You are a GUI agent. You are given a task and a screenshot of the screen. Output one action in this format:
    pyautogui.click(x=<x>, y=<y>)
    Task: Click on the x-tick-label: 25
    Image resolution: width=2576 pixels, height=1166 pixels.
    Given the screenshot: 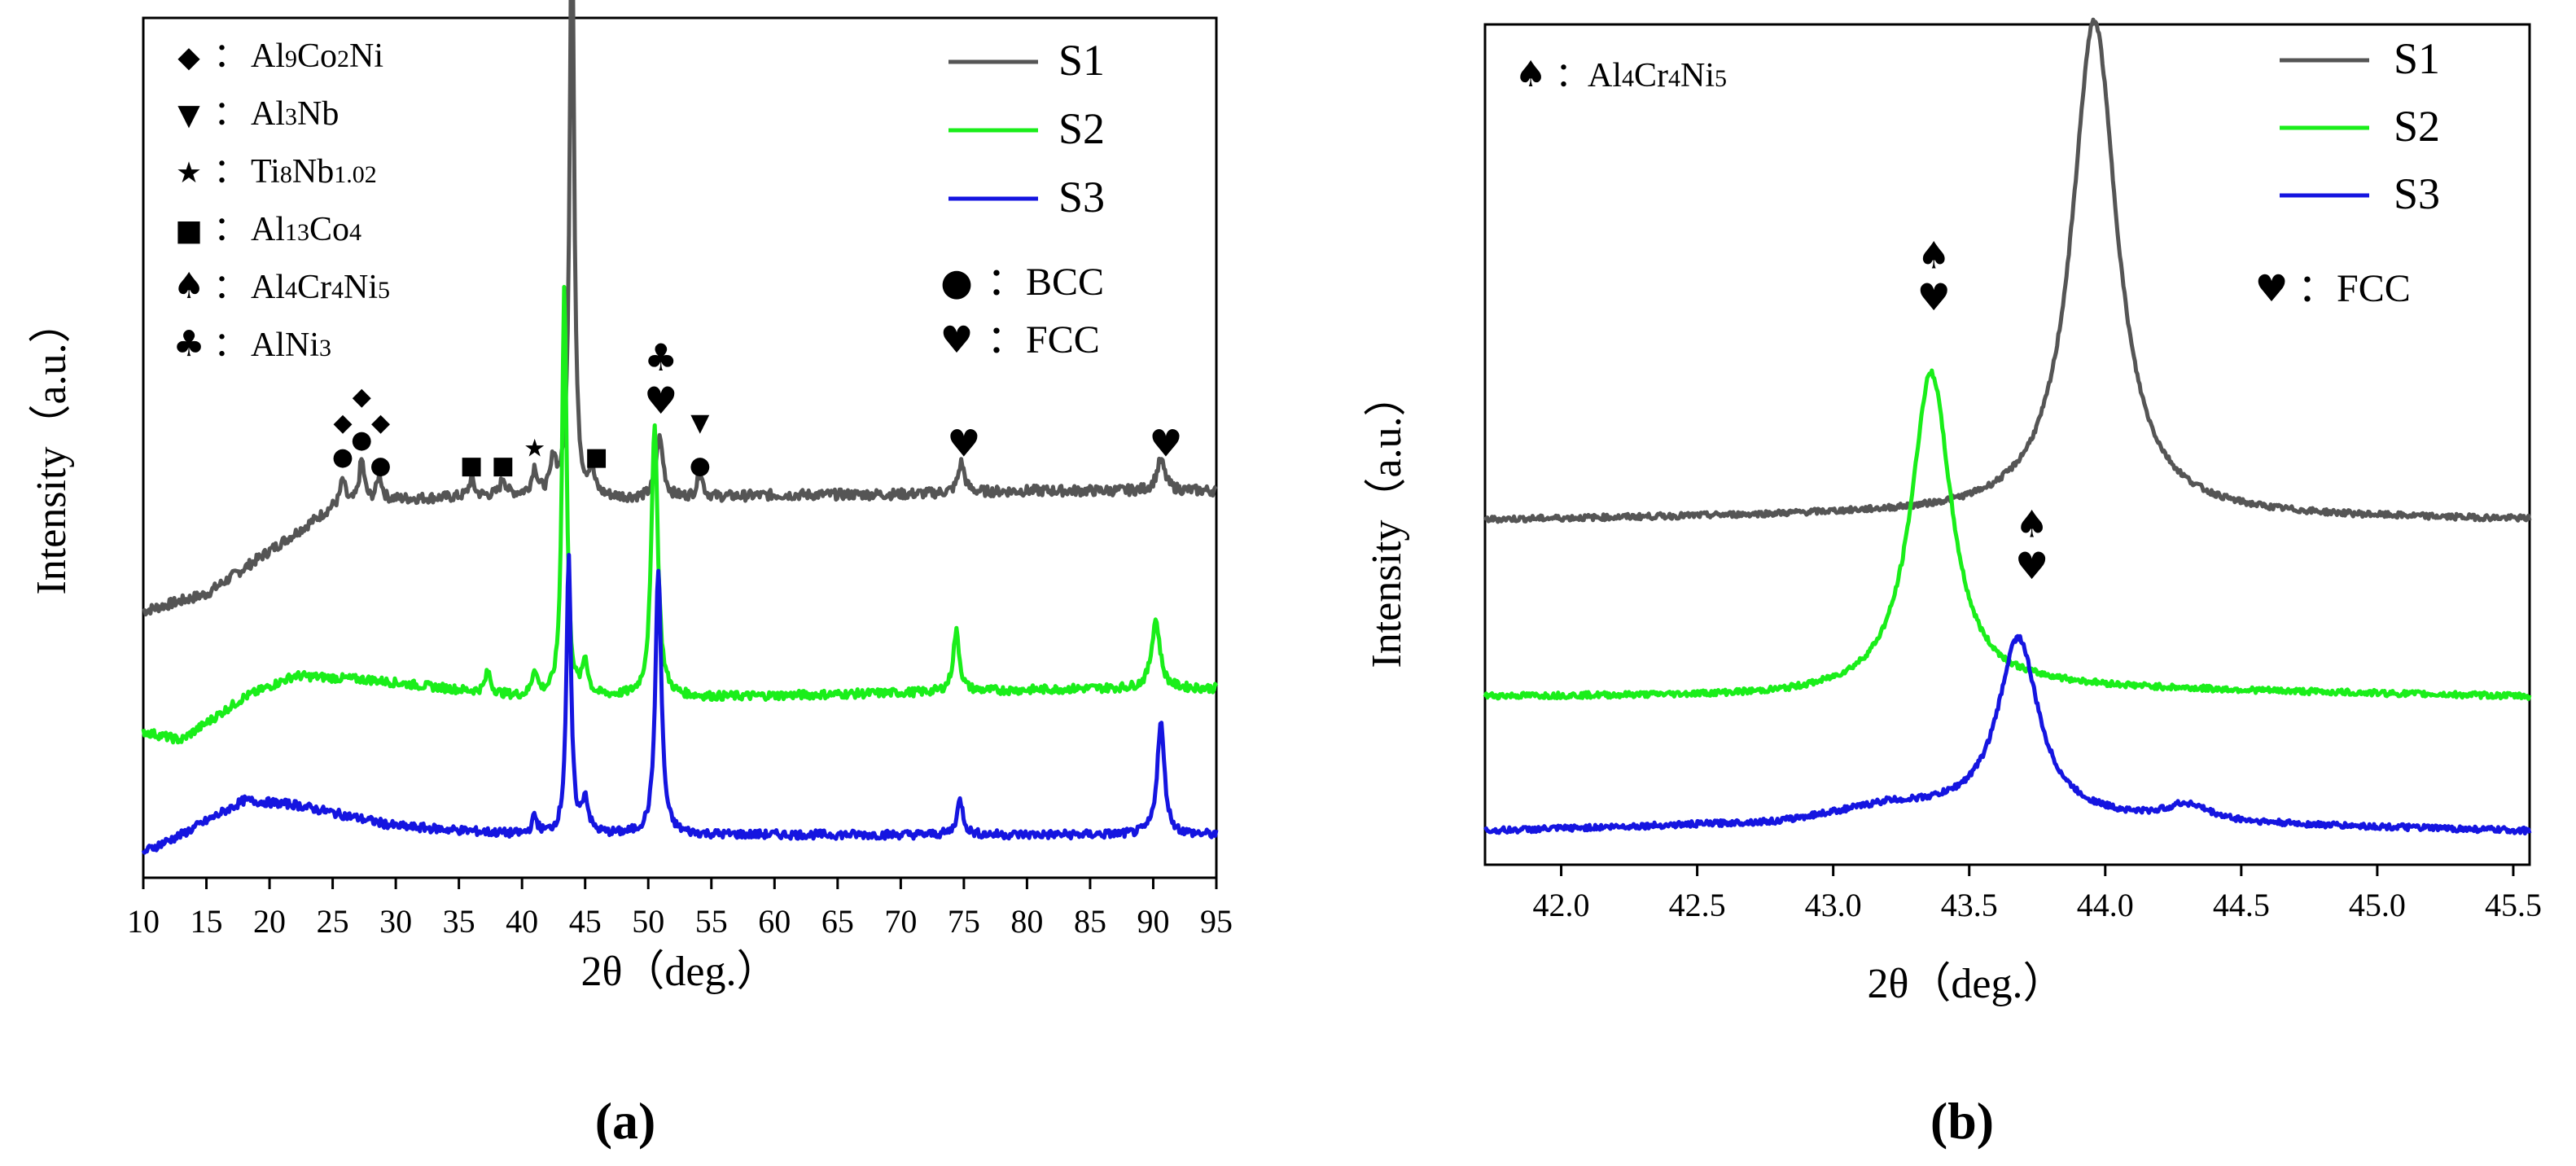 What is the action you would take?
    pyautogui.click(x=333, y=922)
    